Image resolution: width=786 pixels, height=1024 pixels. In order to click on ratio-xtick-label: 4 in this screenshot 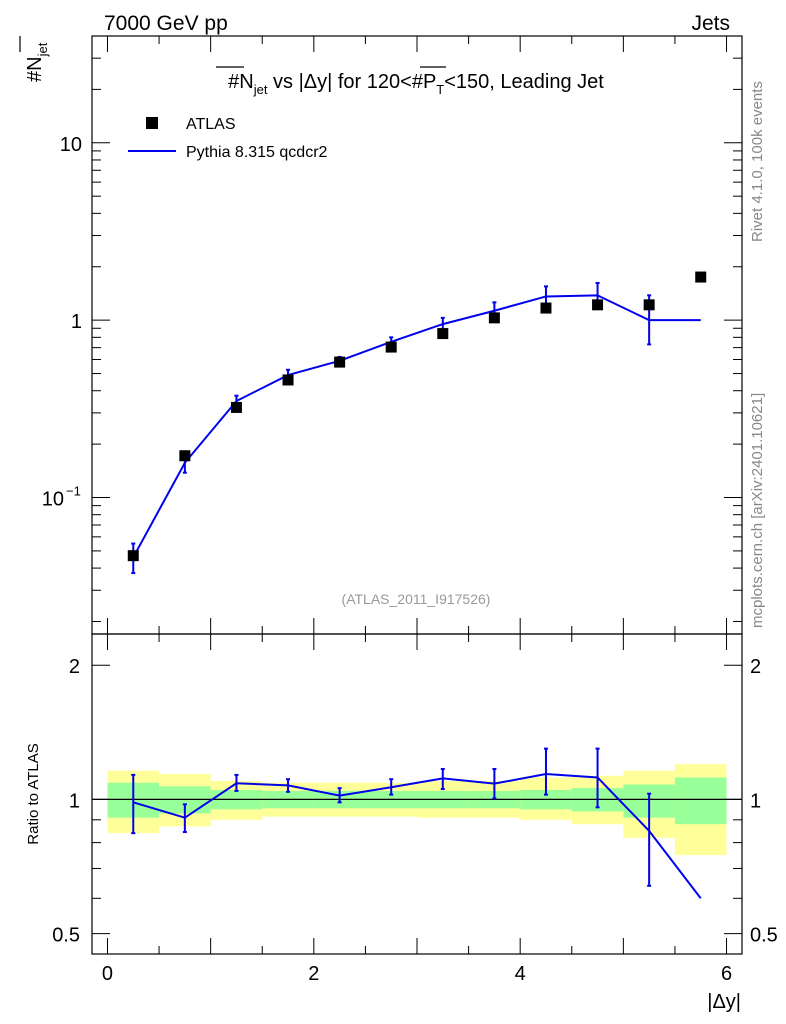, I will do `click(520, 974)`.